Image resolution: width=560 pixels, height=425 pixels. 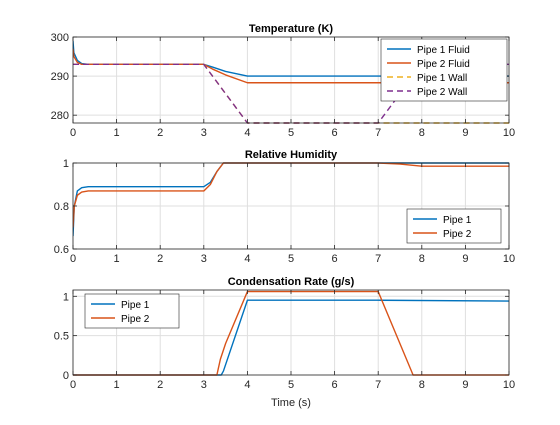 What do you see at coordinates (61, 337) in the screenshot?
I see `y-tick-label: 0.5` at bounding box center [61, 337].